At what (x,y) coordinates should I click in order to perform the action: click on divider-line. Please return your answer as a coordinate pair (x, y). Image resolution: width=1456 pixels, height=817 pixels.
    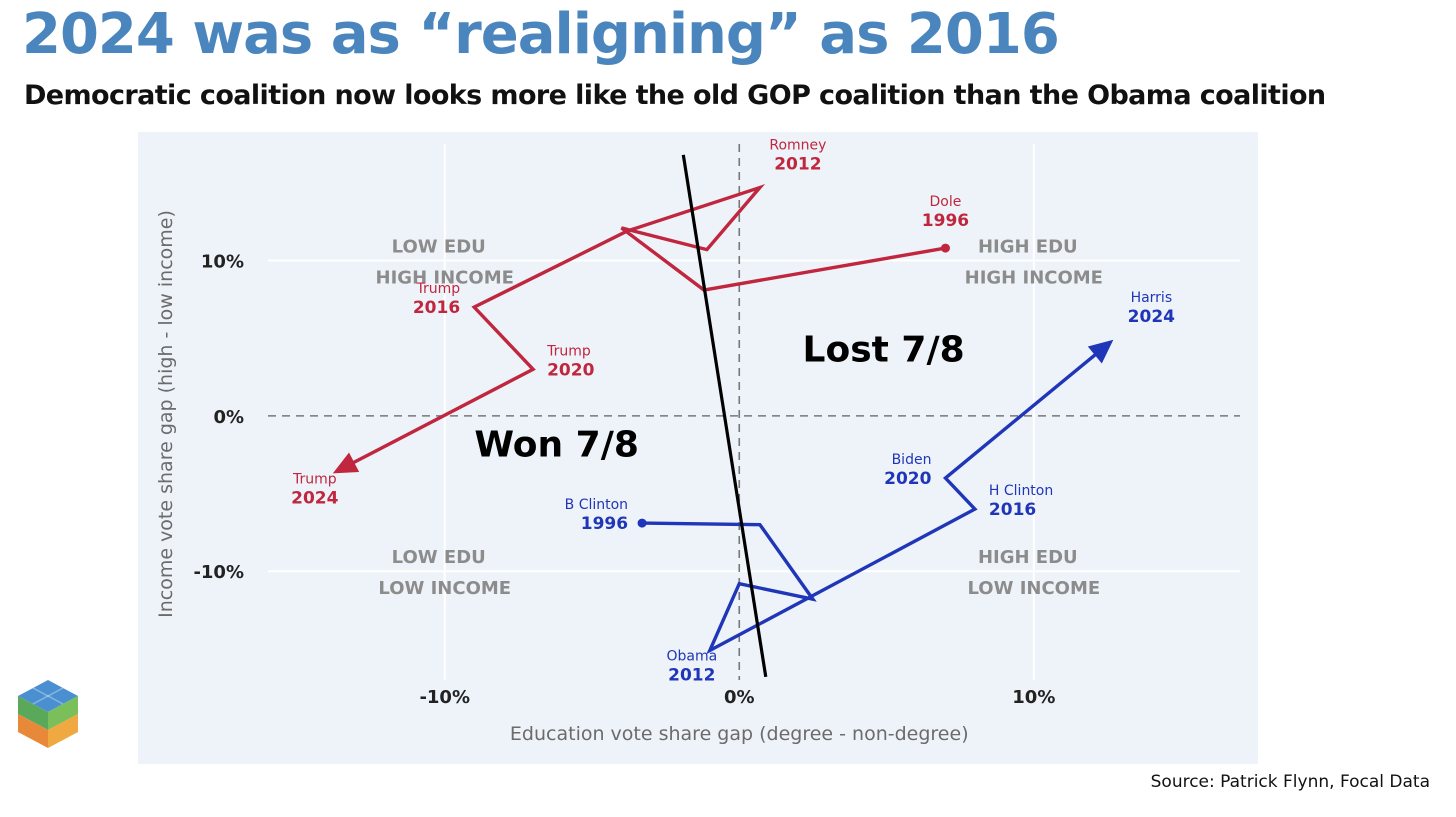
    Looking at the image, I should click on (724, 416).